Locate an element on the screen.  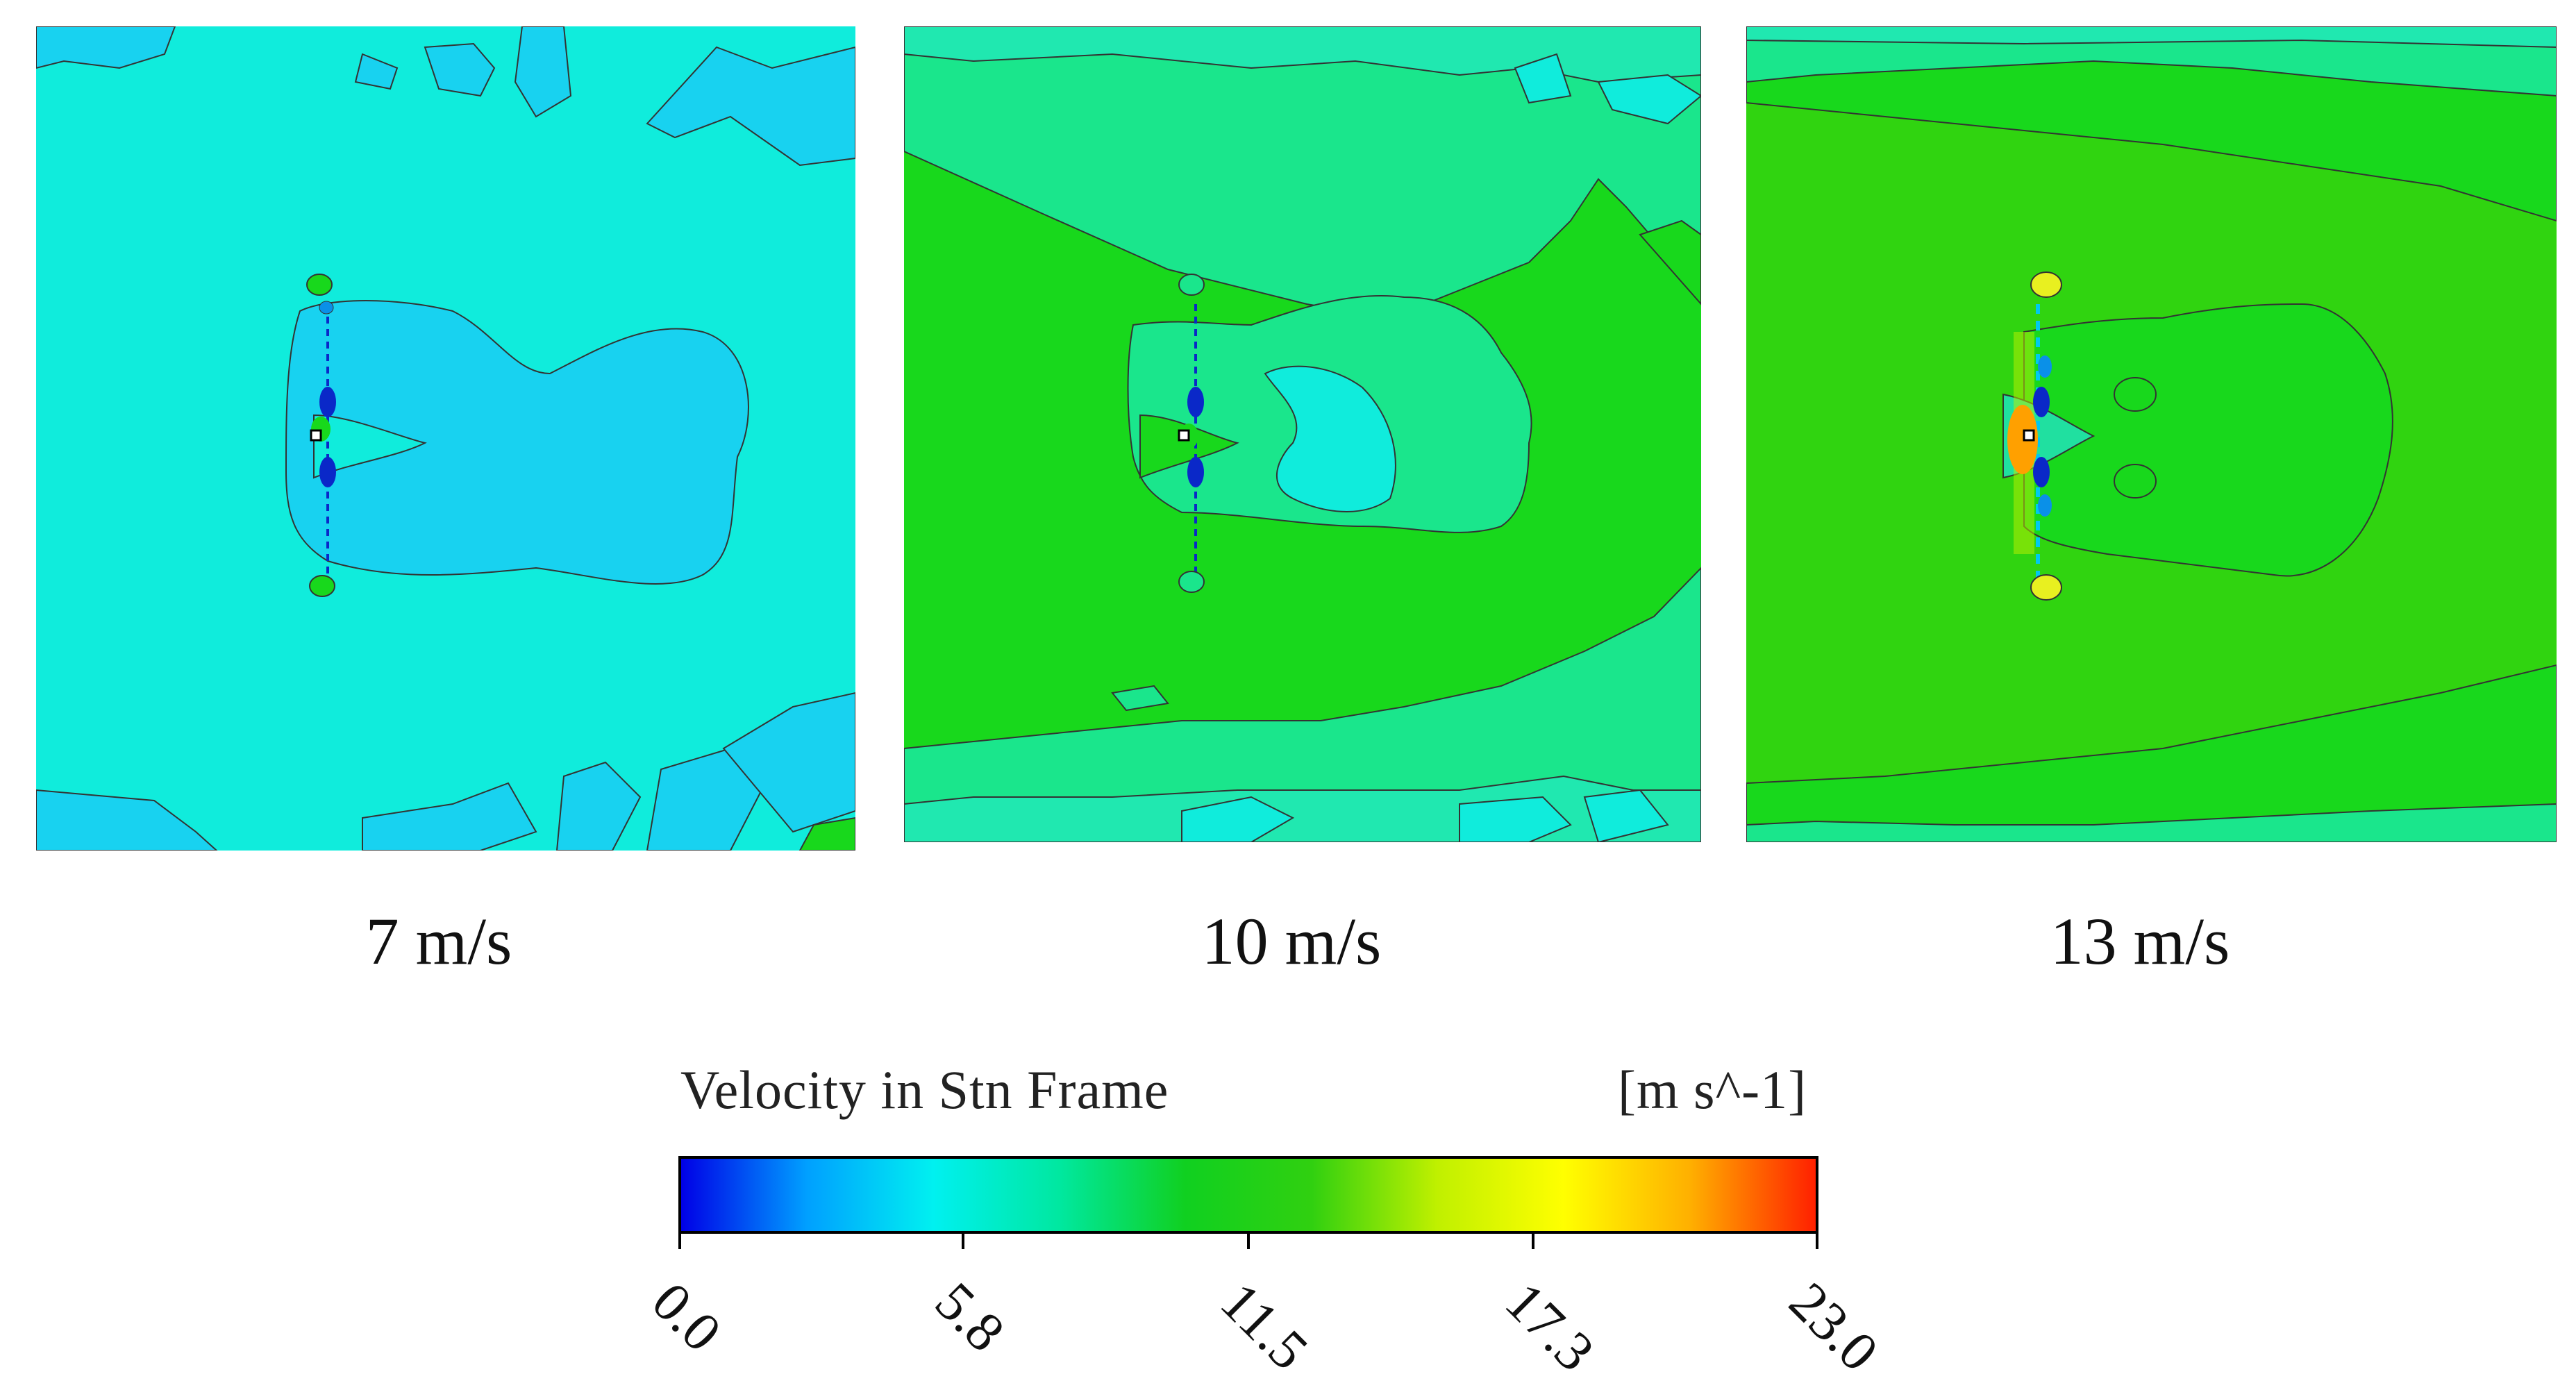
panel-caption-13ms: 13 m/s is located at coordinates (2140, 941).